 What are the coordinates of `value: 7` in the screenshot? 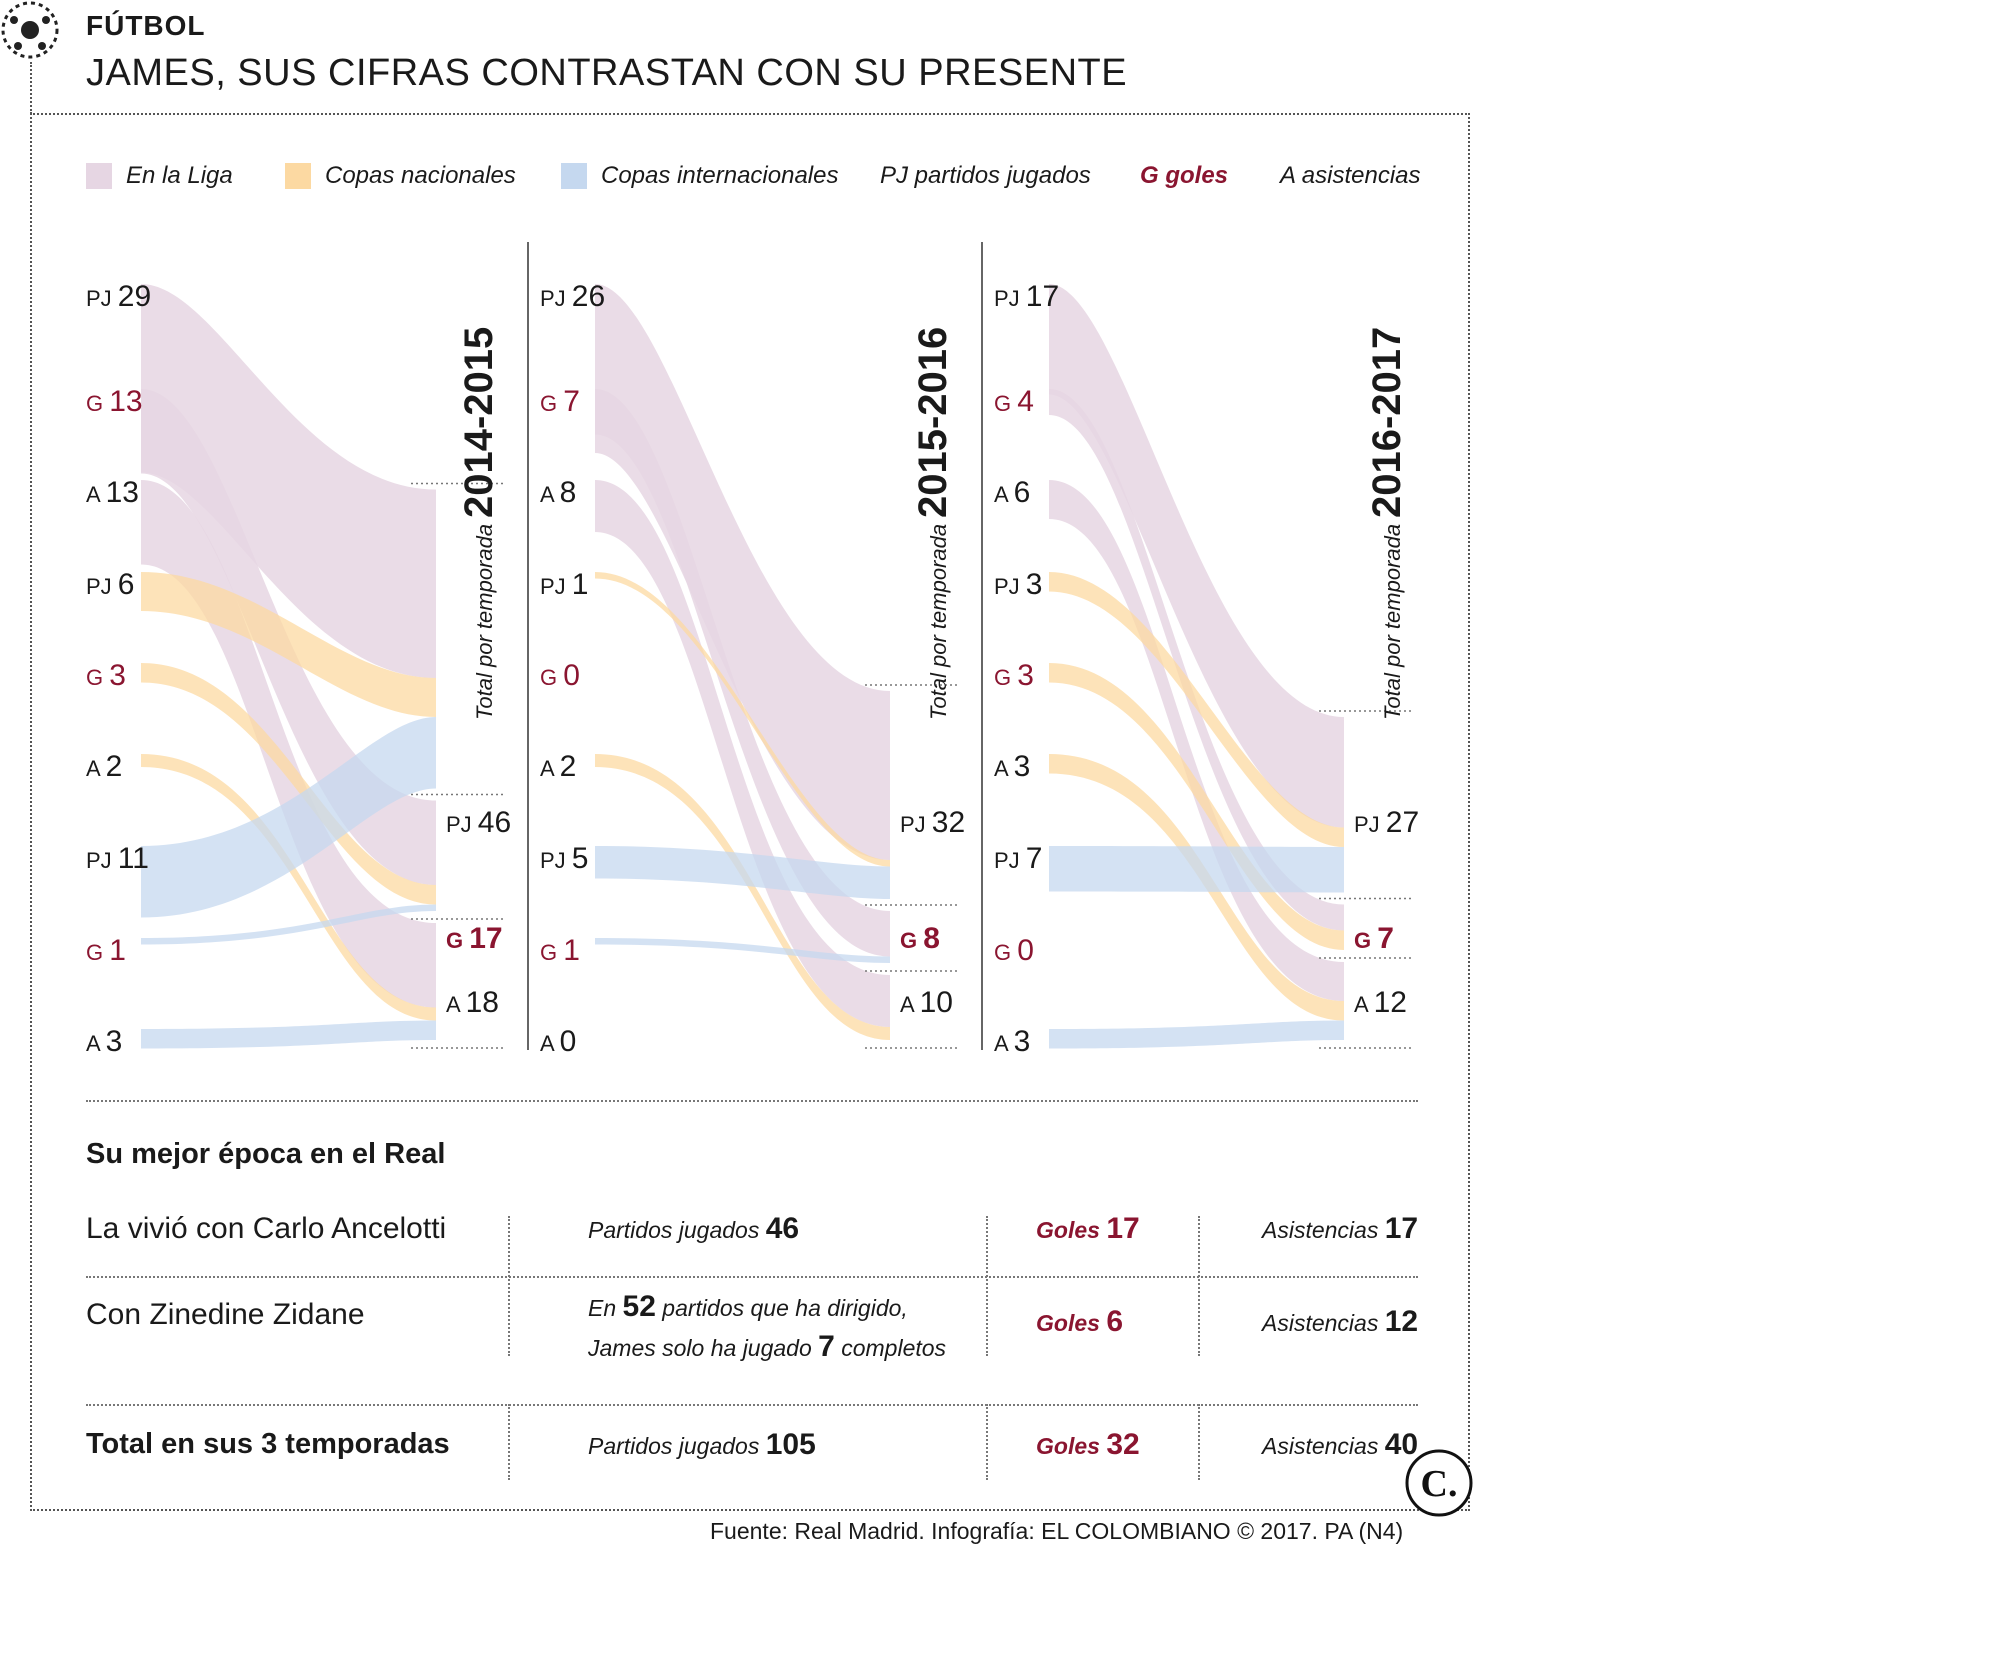 It's located at (826, 1346).